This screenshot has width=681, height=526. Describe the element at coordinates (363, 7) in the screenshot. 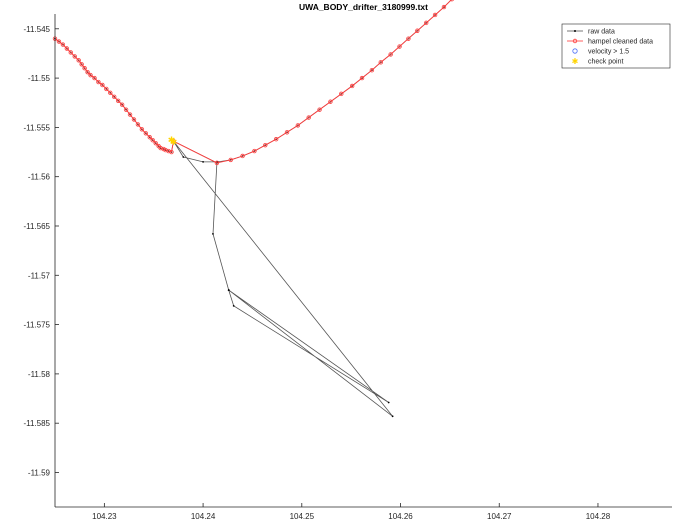

I see `chart-title: UWA_BODY_drifter_3180999.txt` at that location.